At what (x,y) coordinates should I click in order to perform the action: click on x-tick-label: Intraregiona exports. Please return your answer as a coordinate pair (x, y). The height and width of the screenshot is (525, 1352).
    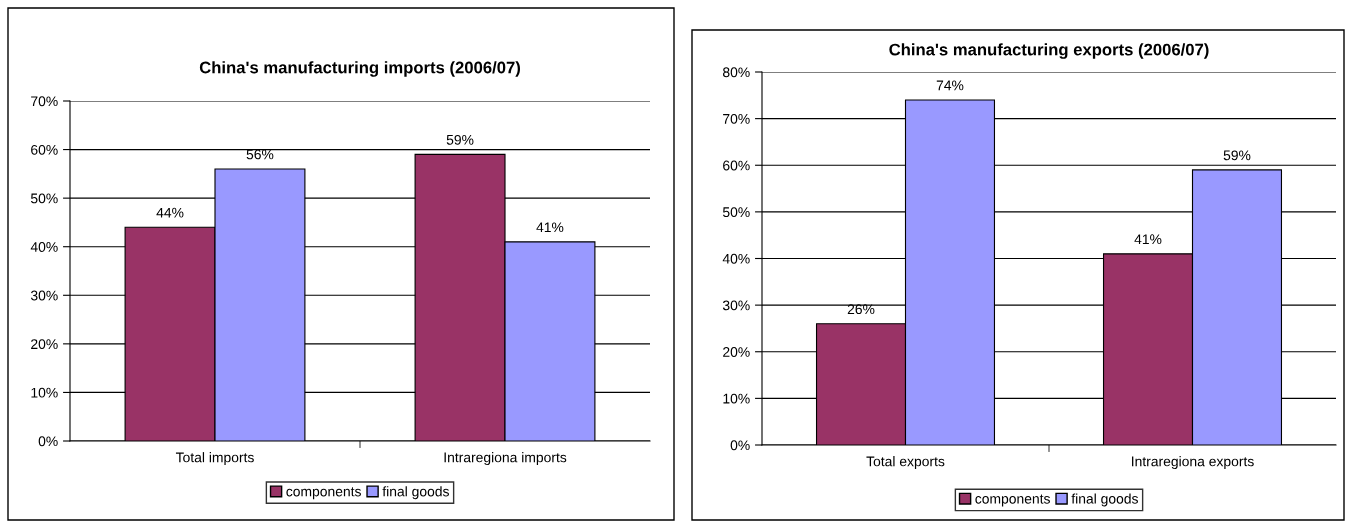
    Looking at the image, I should click on (1193, 463).